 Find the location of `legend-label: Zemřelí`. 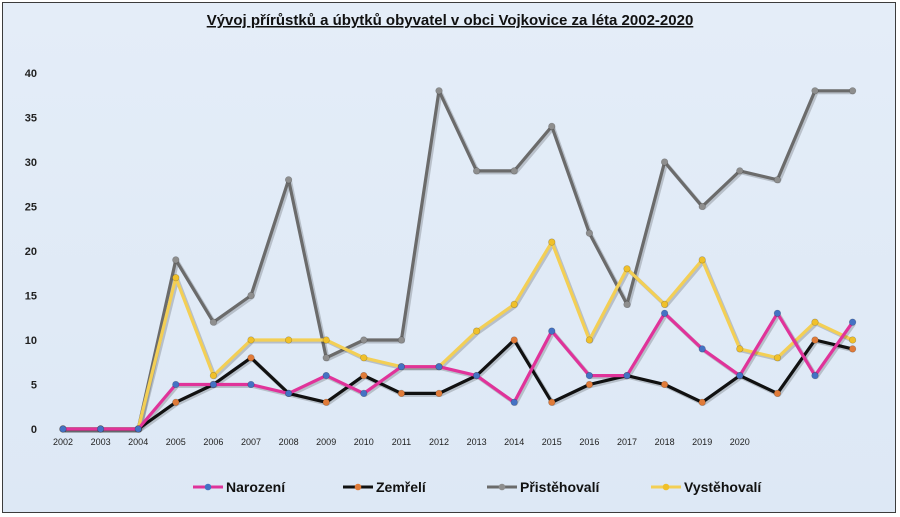

legend-label: Zemřelí is located at coordinates (401, 487).